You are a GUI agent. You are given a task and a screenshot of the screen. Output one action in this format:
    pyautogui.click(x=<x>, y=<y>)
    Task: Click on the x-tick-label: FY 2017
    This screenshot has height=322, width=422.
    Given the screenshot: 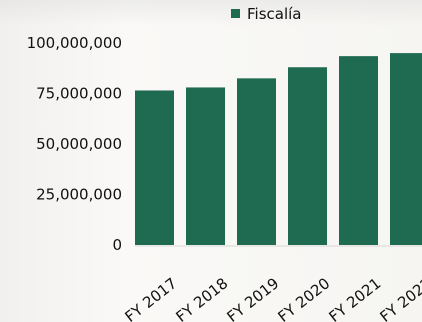 What is the action you would take?
    pyautogui.click(x=150, y=298)
    